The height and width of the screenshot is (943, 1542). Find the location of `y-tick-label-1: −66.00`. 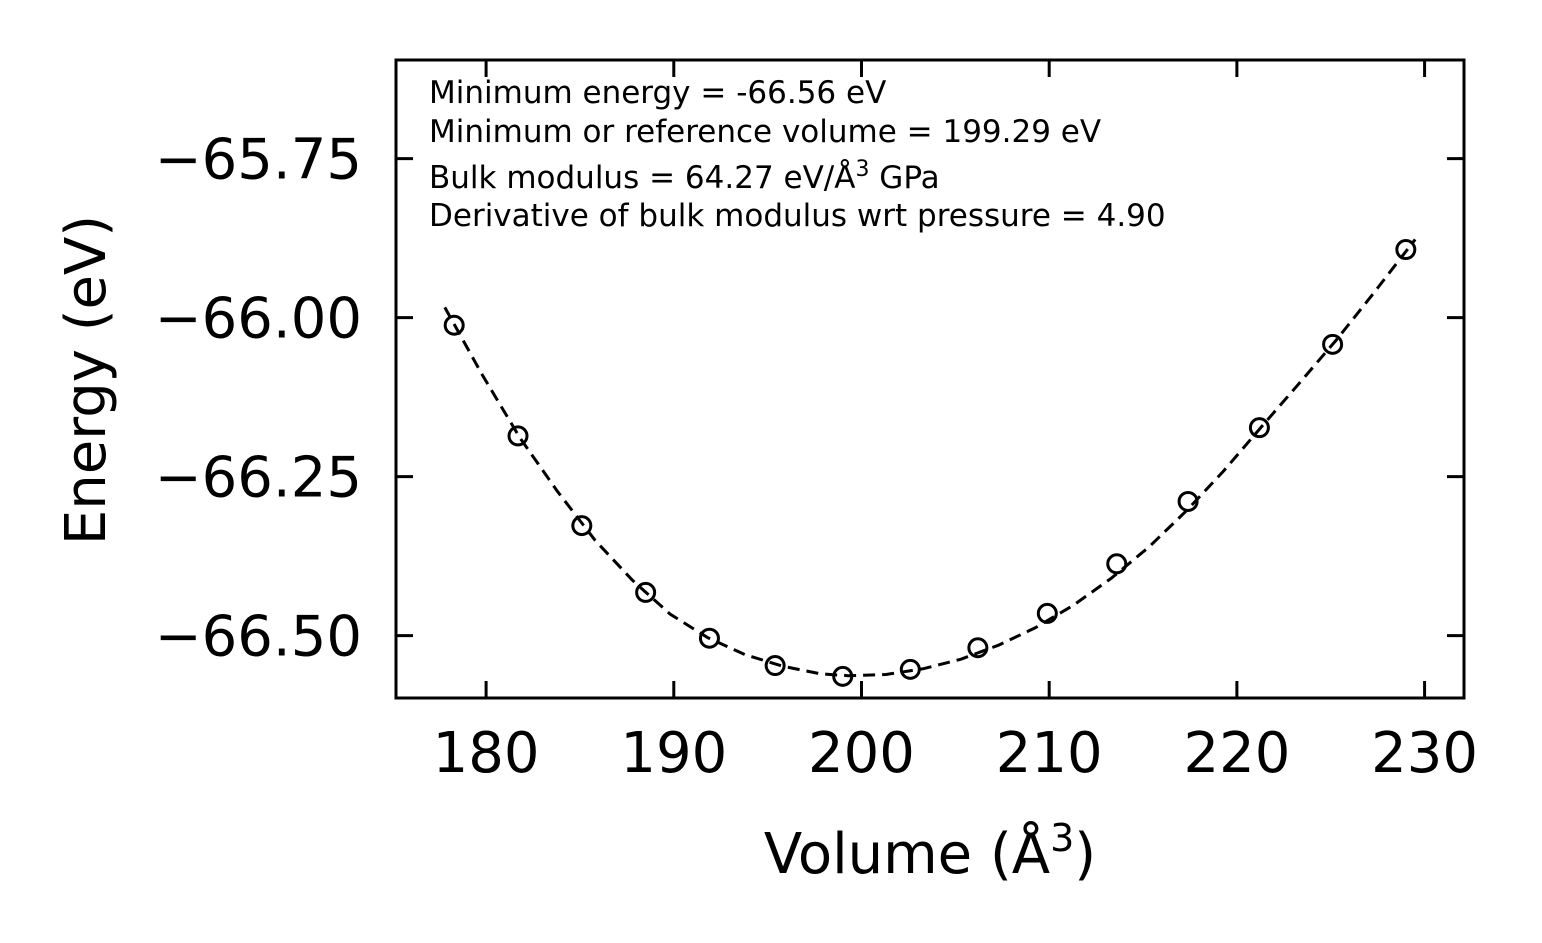

y-tick-label-1: −66.00 is located at coordinates (258, 319).